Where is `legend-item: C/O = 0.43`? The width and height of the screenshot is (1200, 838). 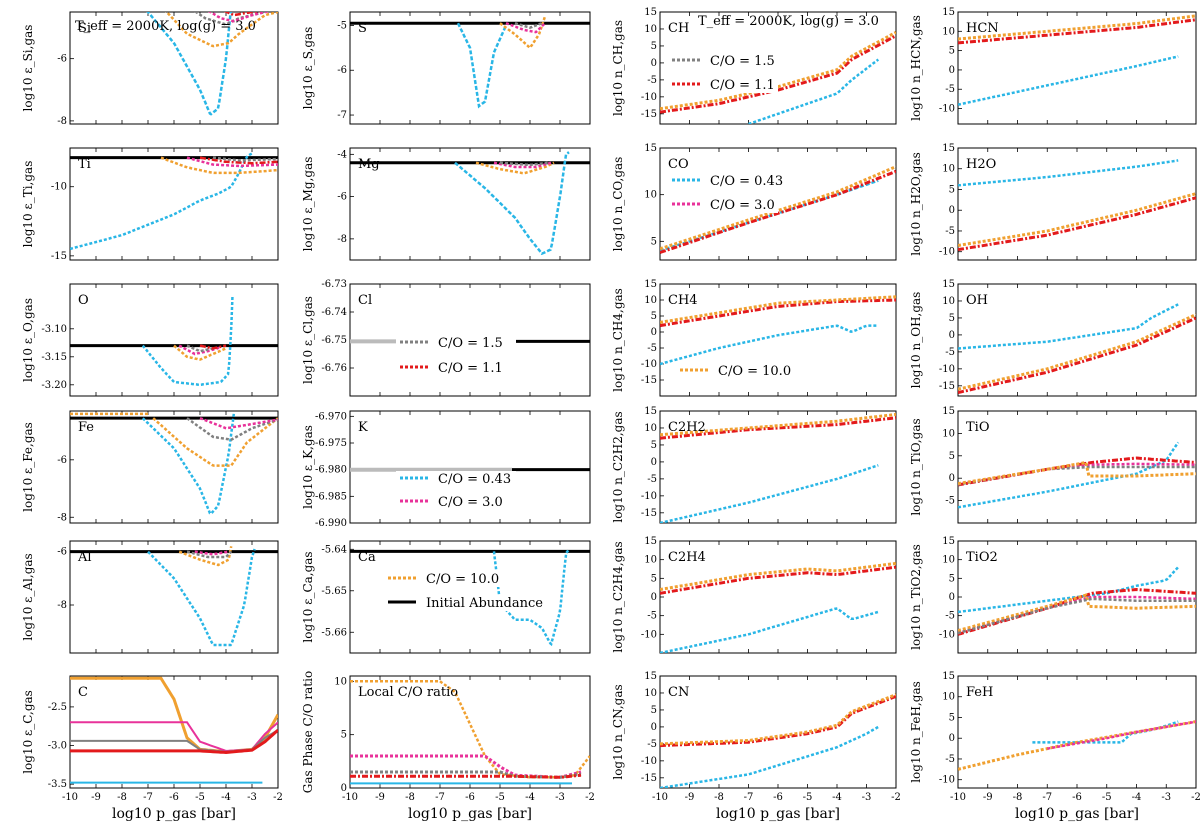 legend-item: C/O = 0.43 is located at coordinates (456, 479).